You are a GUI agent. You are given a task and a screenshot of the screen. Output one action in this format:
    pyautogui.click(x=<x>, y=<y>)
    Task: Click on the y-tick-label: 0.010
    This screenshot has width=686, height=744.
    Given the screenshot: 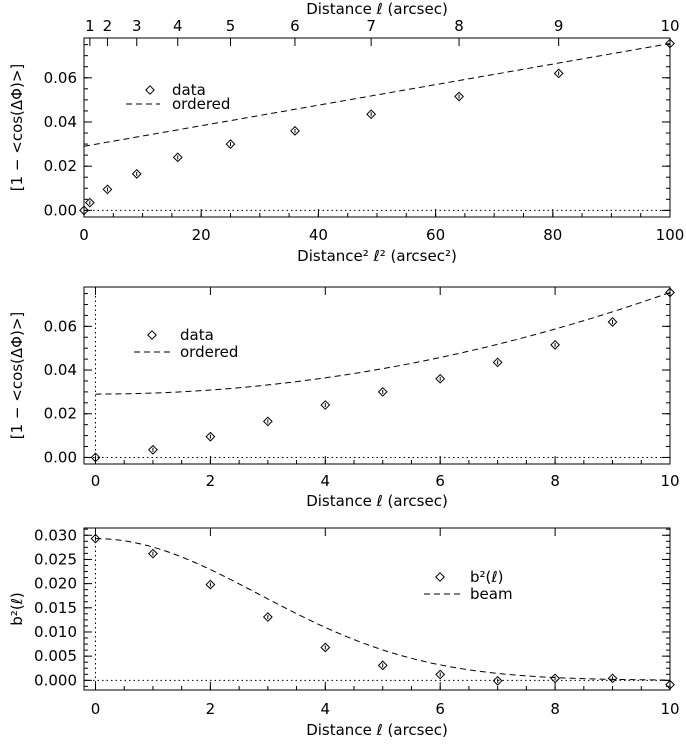 What is the action you would take?
    pyautogui.click(x=55, y=632)
    